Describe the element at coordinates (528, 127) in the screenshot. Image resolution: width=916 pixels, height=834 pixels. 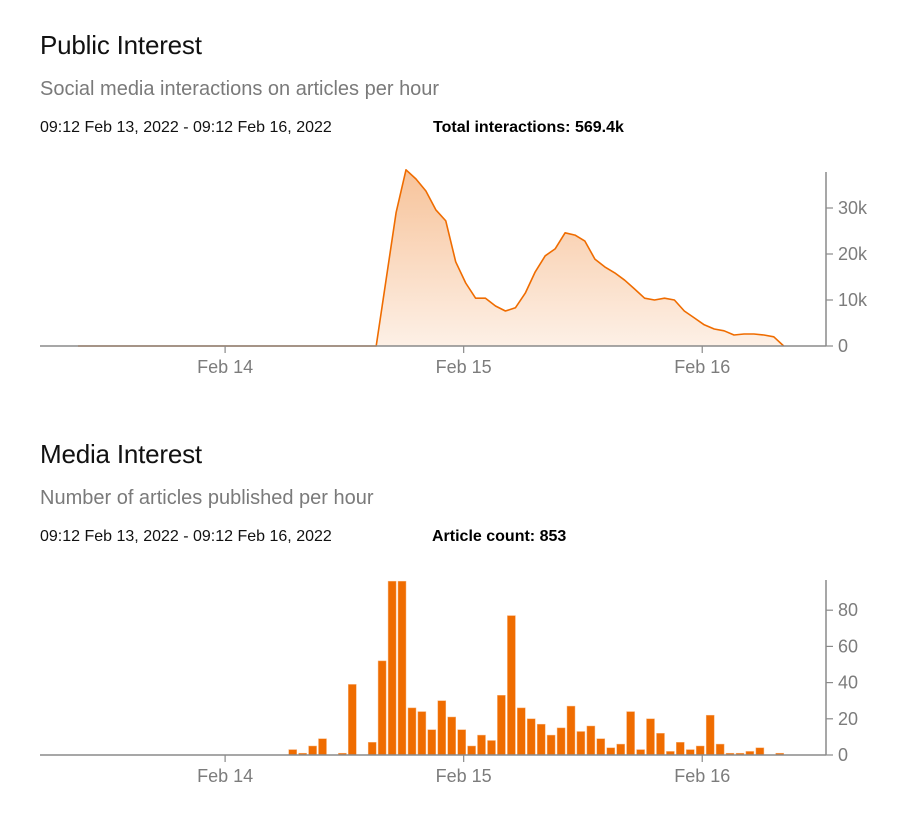
I see `total-interactions: Total interactions: 569.4k` at that location.